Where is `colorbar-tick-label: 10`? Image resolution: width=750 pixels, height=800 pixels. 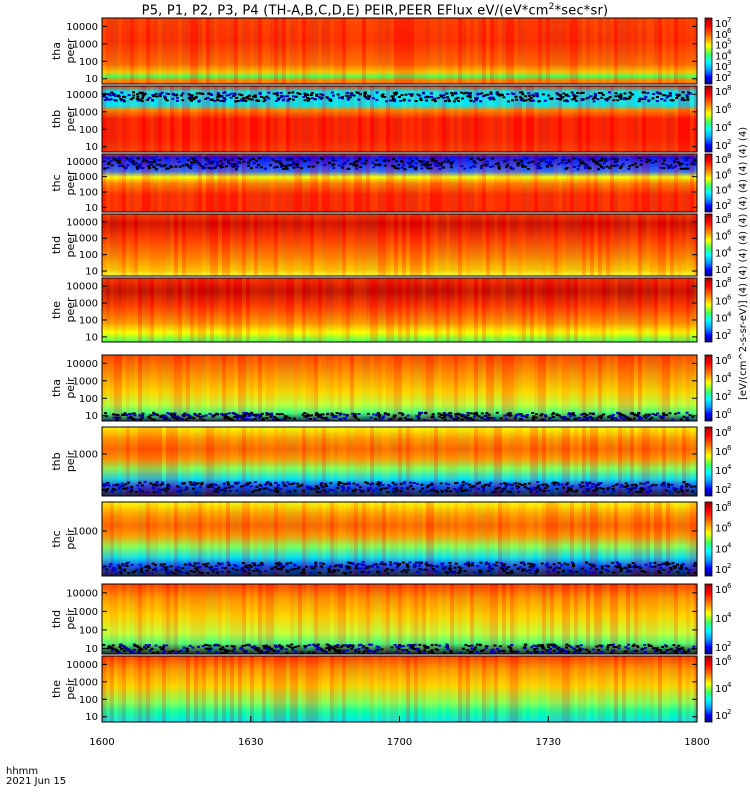 colorbar-tick-label: 10 is located at coordinates (721, 662).